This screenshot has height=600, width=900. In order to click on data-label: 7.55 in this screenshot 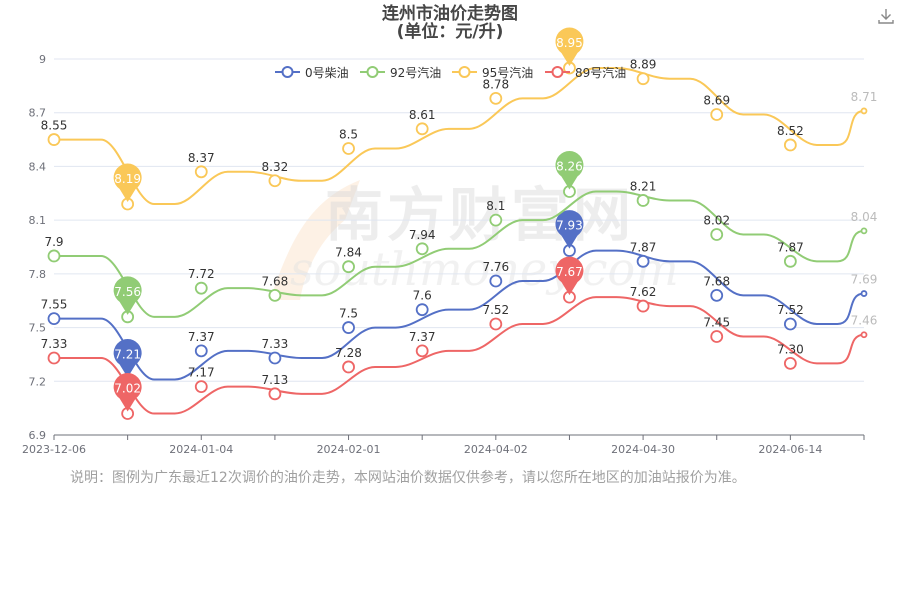, I will do `click(54, 305)`.